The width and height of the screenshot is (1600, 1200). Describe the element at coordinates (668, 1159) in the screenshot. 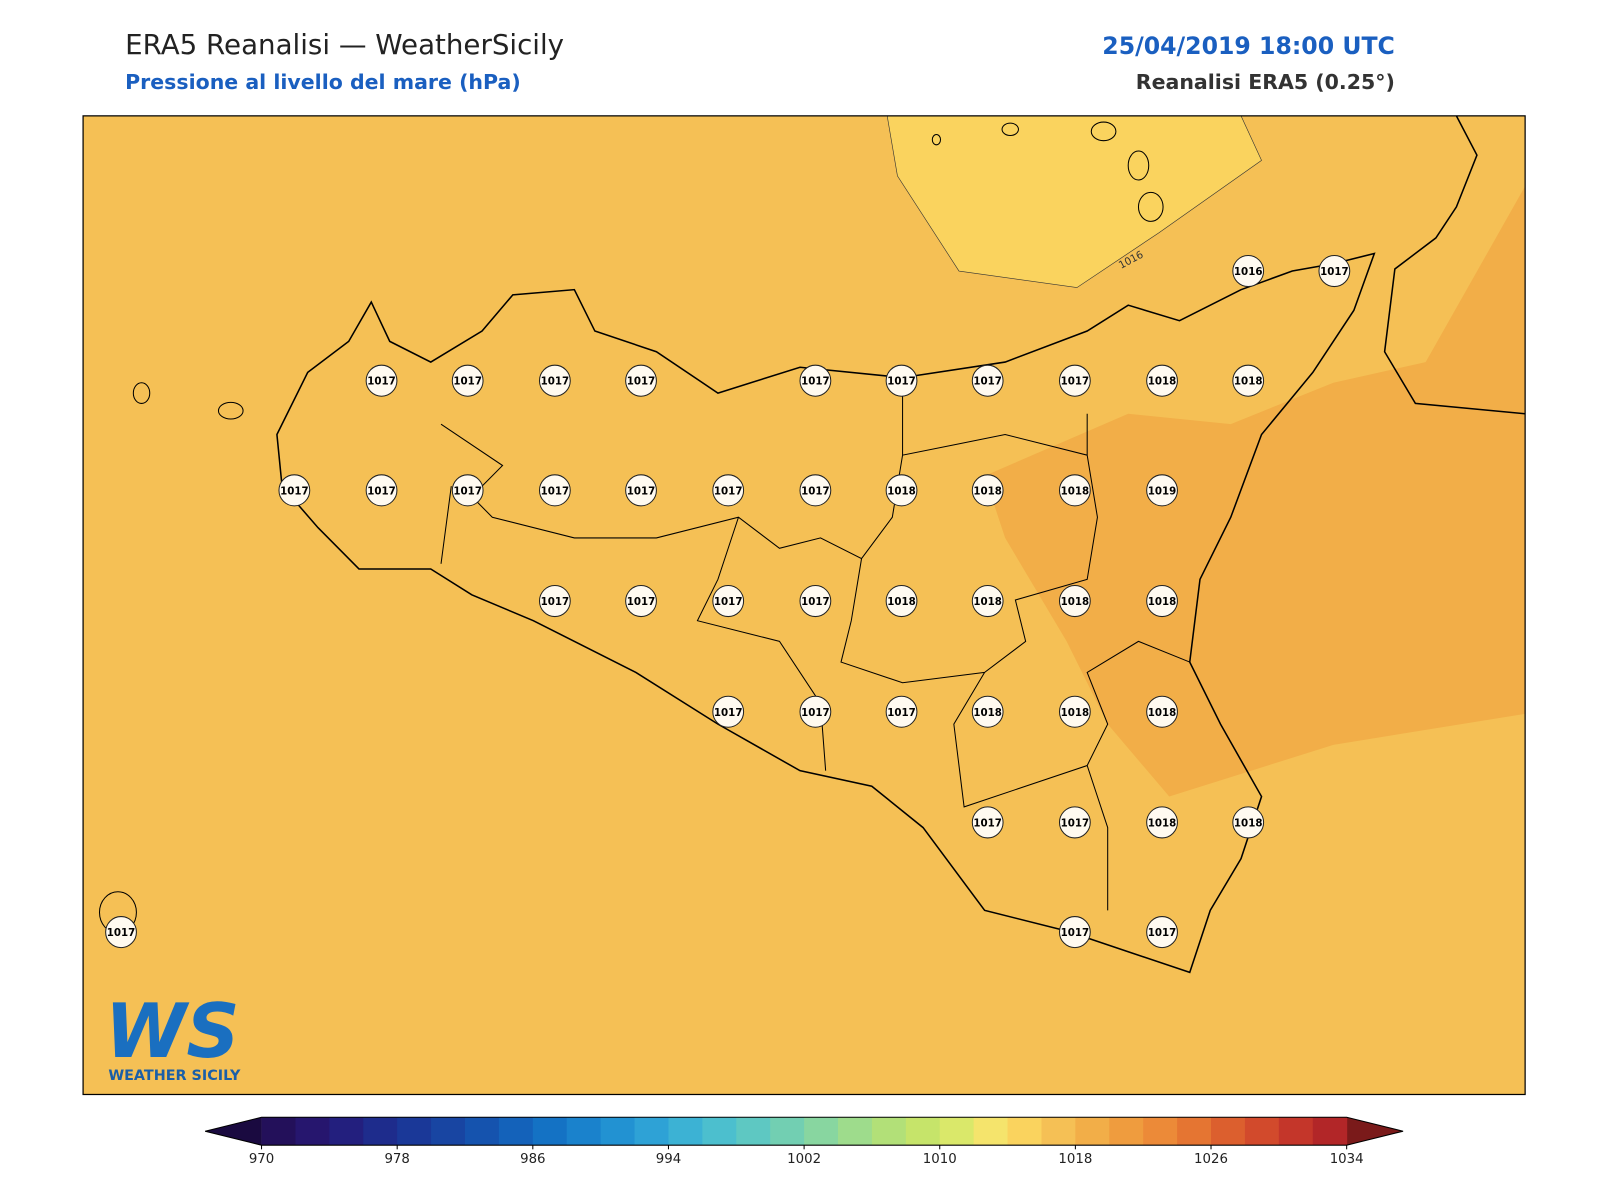

I see `colorbar-tick-label: 994` at that location.